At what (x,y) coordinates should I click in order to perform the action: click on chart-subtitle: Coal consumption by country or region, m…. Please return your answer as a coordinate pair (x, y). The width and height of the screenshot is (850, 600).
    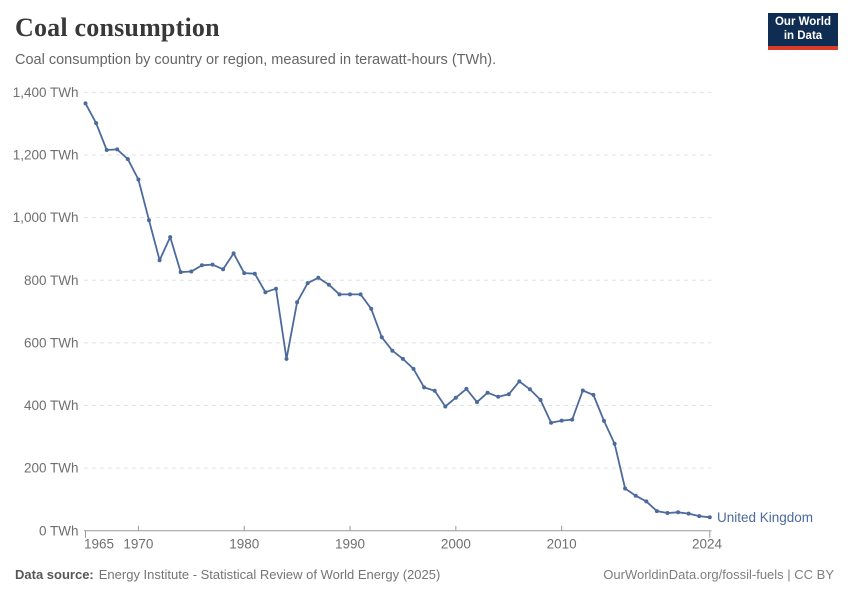
    Looking at the image, I should click on (256, 60).